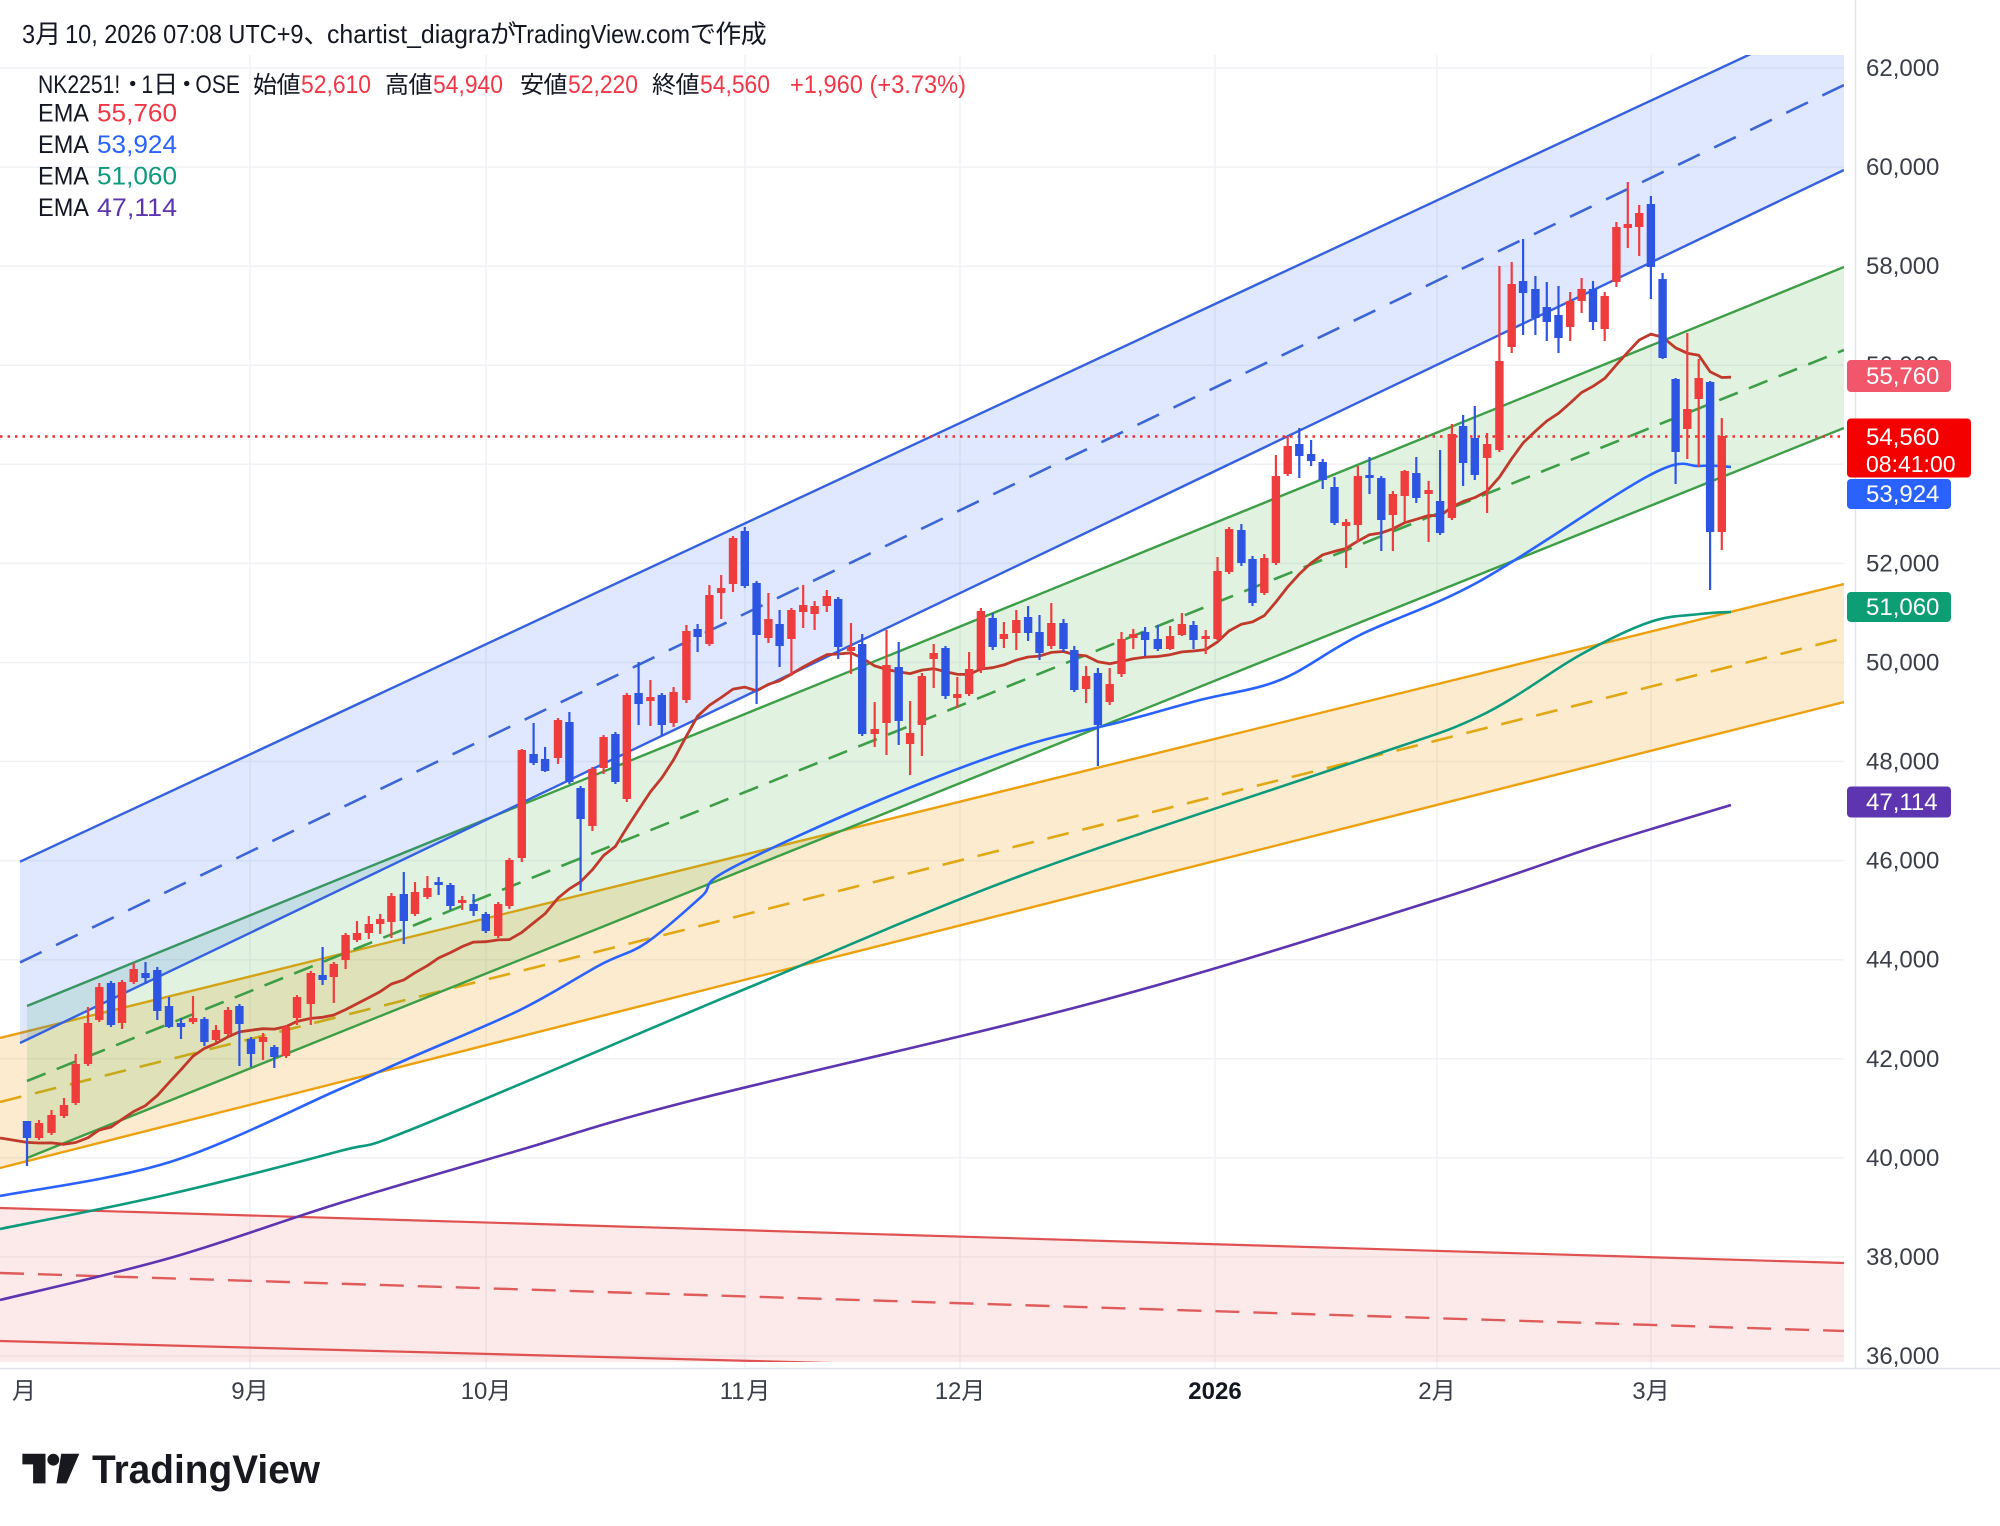  Describe the element at coordinates (878, 85) in the screenshot. I see `svg-text: +1,960 (+3.73%)` at that location.